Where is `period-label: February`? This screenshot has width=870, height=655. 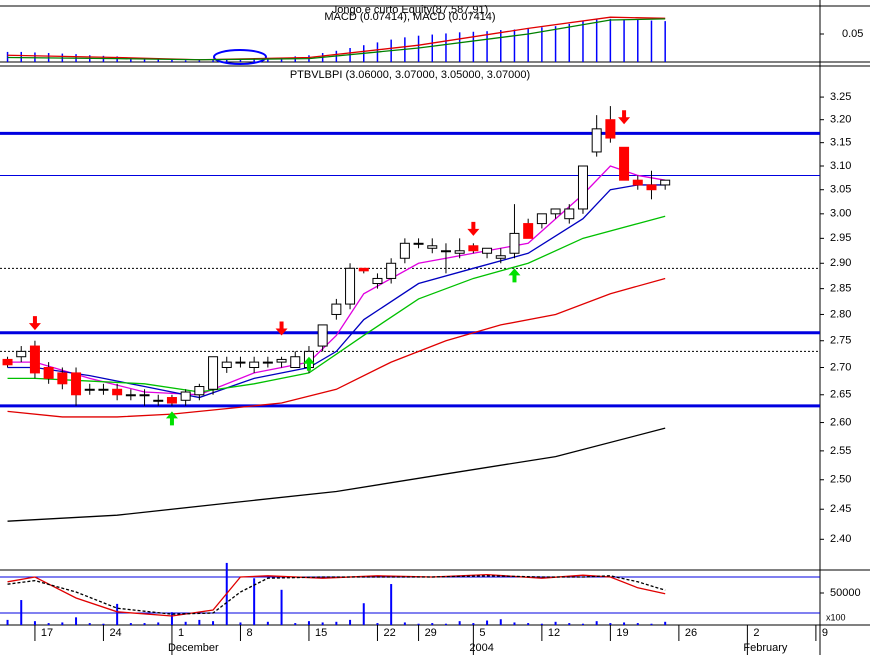
period-label: February is located at coordinates (765, 648).